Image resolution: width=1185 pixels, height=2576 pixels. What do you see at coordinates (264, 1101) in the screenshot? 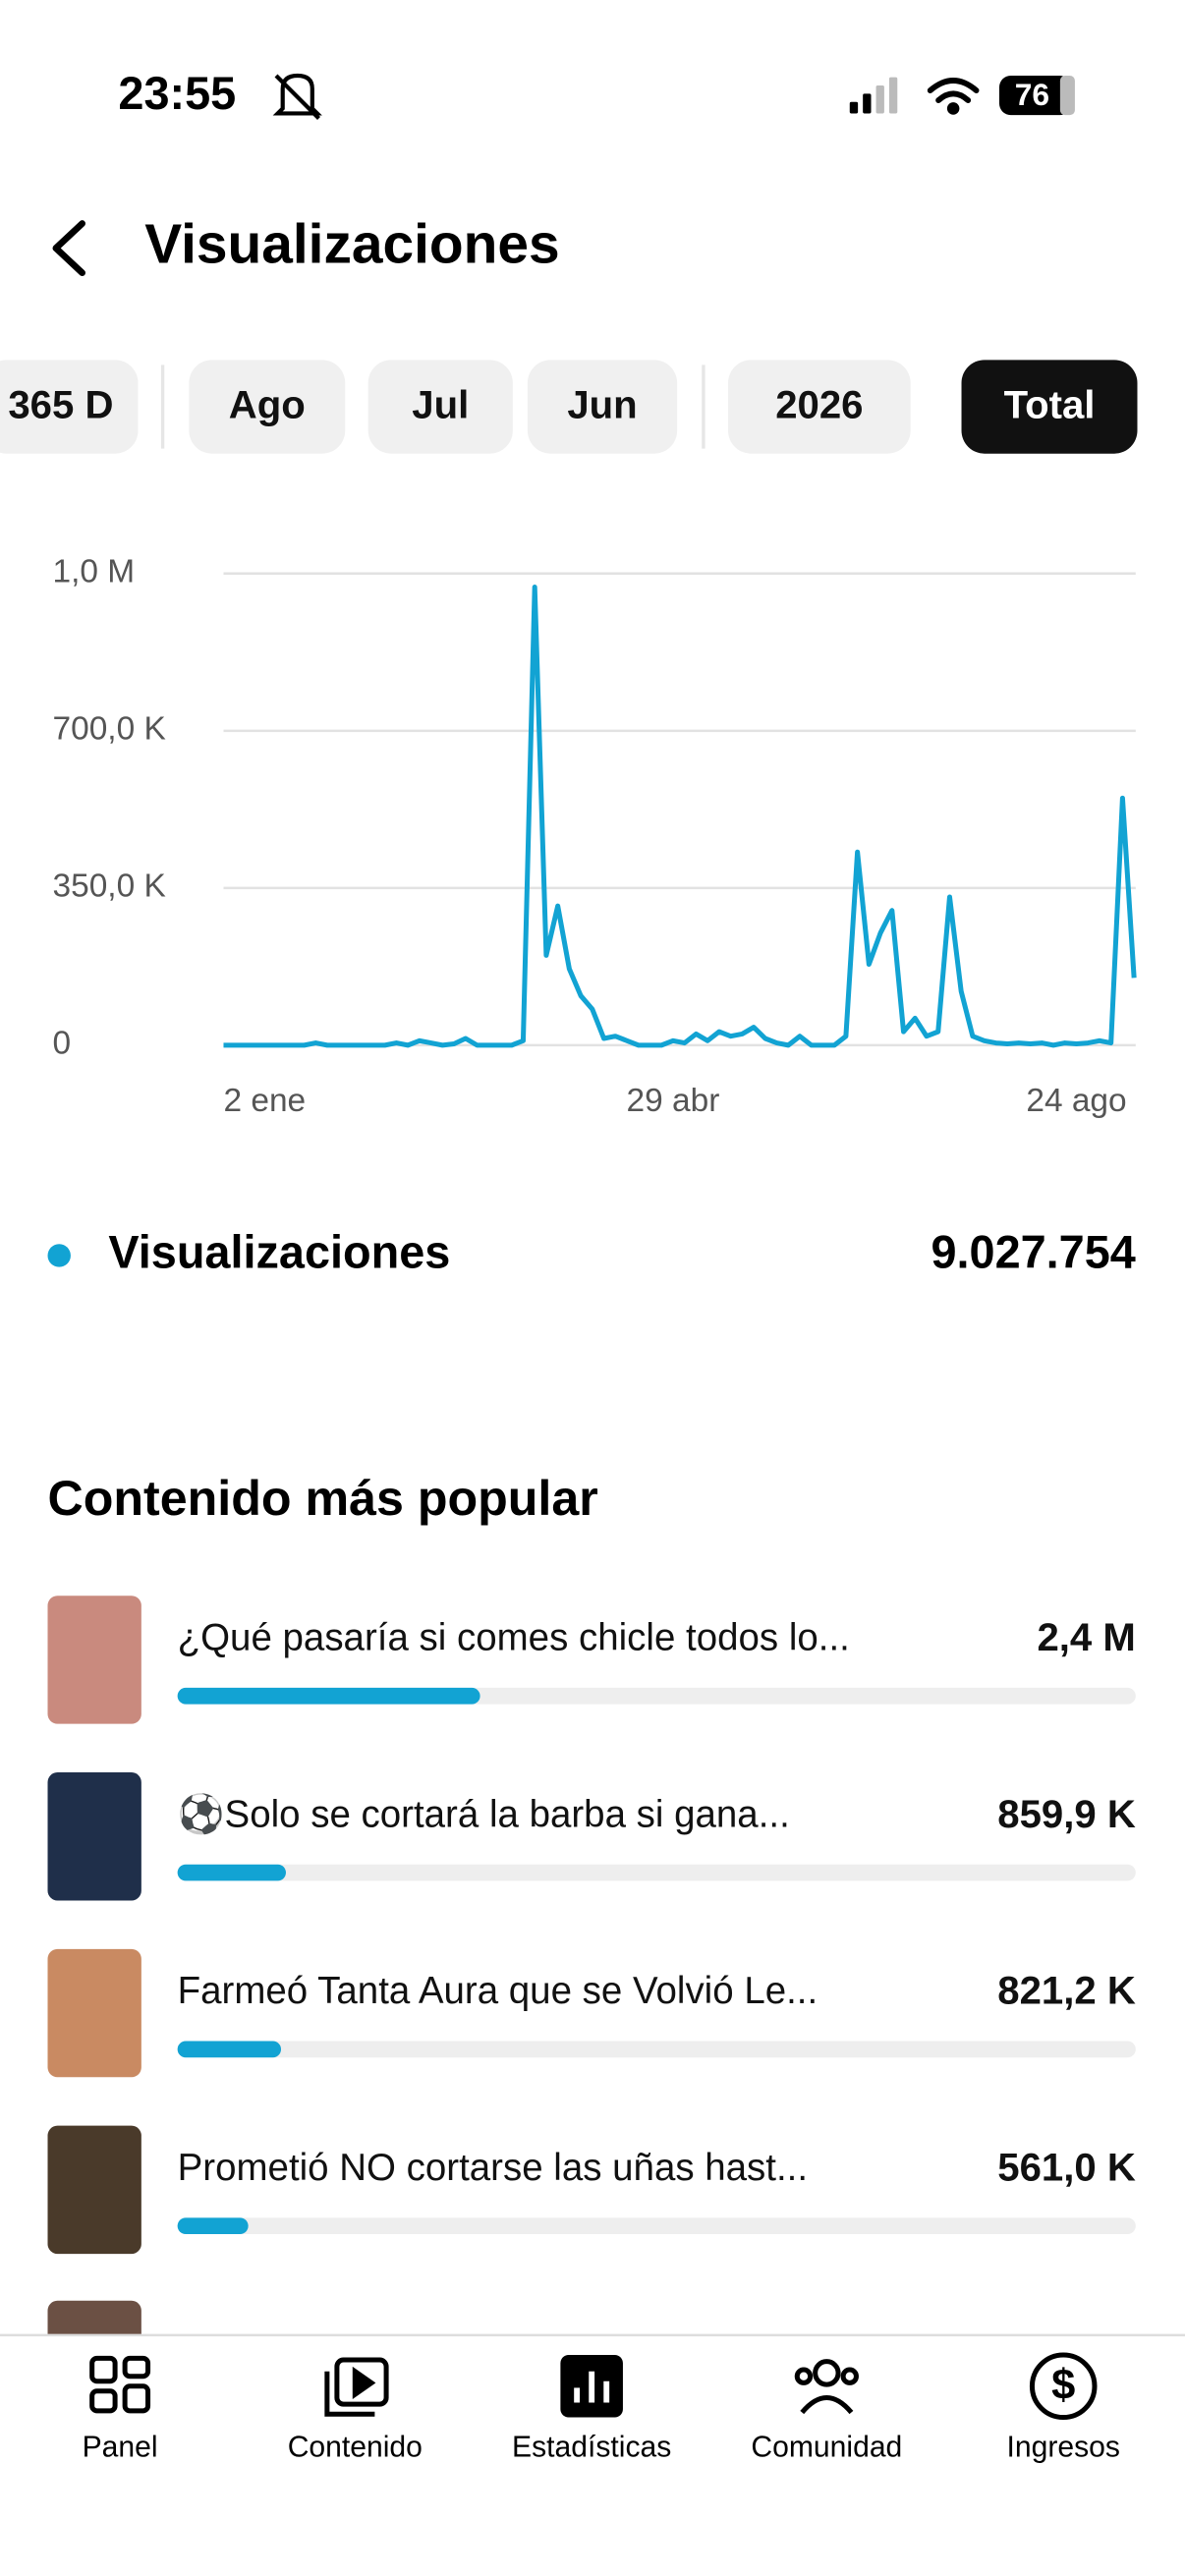
I see `x-tick-label: 2 ene` at bounding box center [264, 1101].